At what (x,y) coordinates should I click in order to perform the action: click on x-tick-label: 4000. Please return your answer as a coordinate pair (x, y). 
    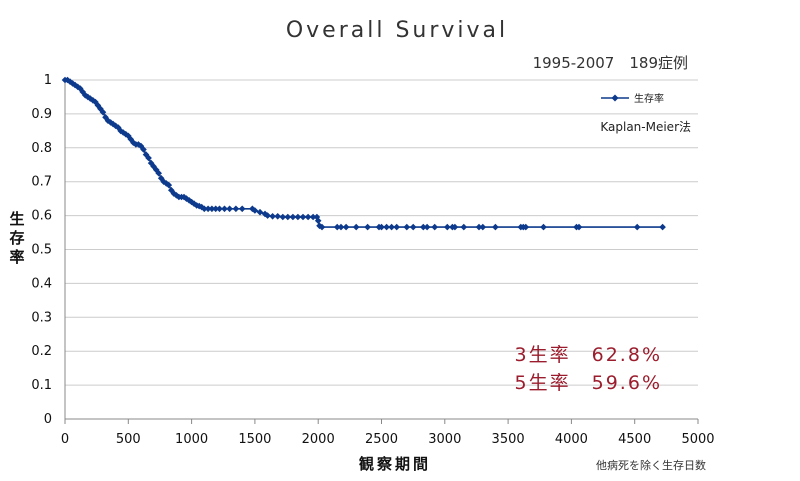
    Looking at the image, I should click on (571, 439).